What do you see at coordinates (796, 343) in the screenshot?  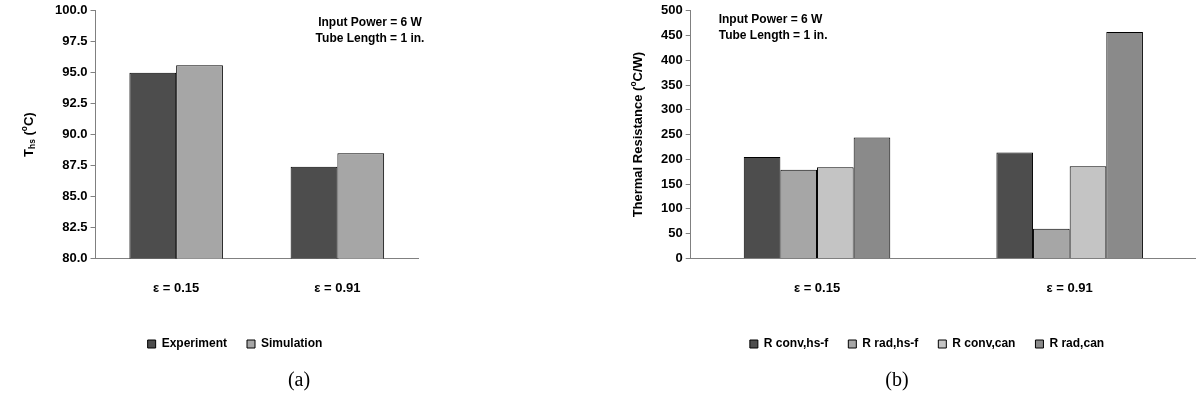 I see `legend-label: R conv,hs-f` at bounding box center [796, 343].